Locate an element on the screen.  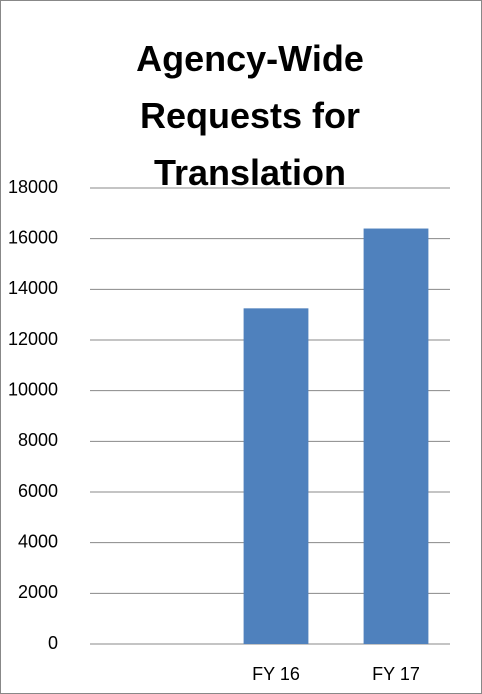
y-tick-label: 12000 is located at coordinates (33, 339).